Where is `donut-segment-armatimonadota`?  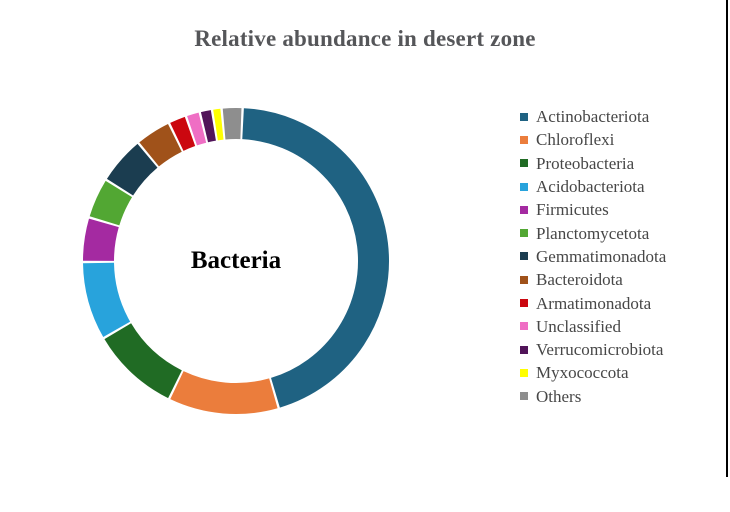
donut-segment-armatimonadota is located at coordinates (183, 133).